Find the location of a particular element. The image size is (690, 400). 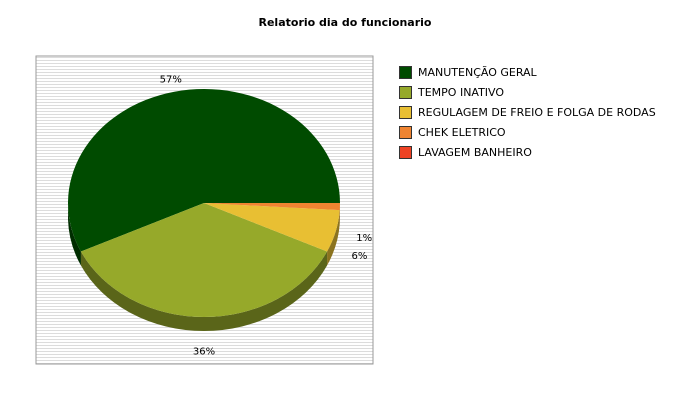

legend-item: MANUTENÇÃO GERAL is located at coordinates (527, 72).